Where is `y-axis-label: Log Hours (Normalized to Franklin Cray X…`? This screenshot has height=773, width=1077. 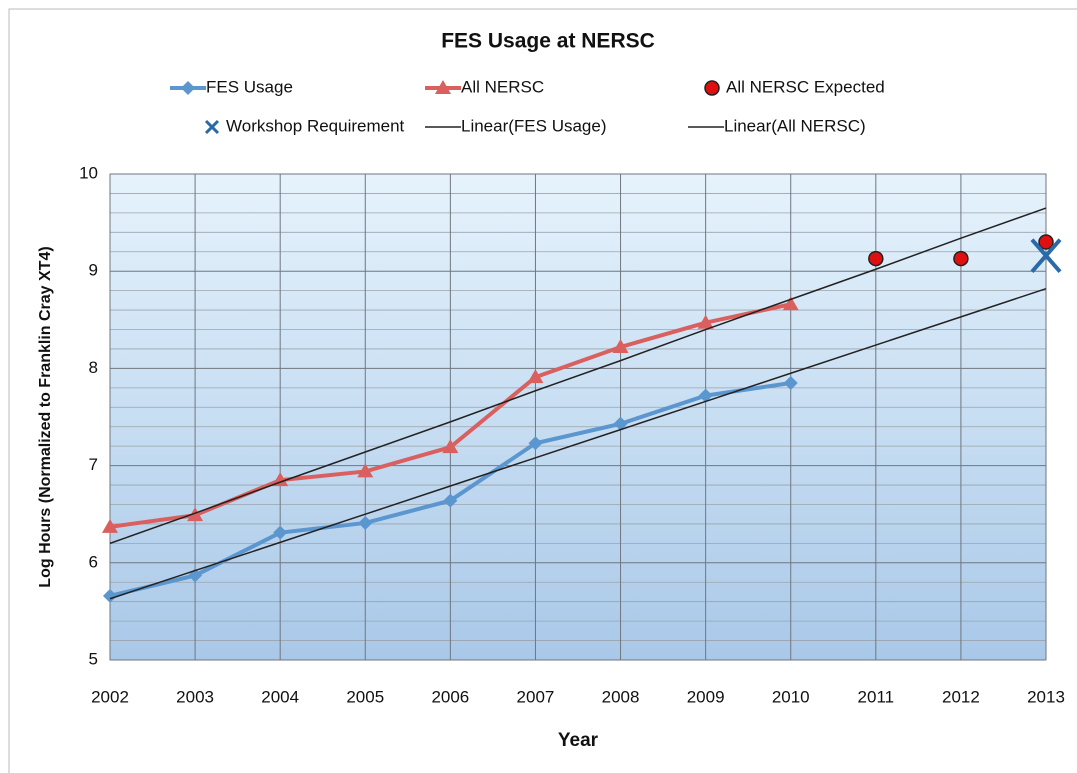
y-axis-label: Log Hours (Normalized to Franklin Cray X… is located at coordinates (45, 416).